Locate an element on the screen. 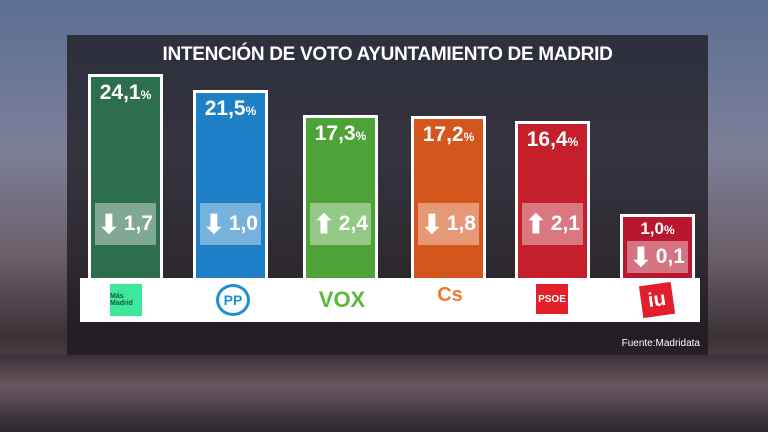  bar: 17,2% ⬇ 1,8 is located at coordinates (448, 196).